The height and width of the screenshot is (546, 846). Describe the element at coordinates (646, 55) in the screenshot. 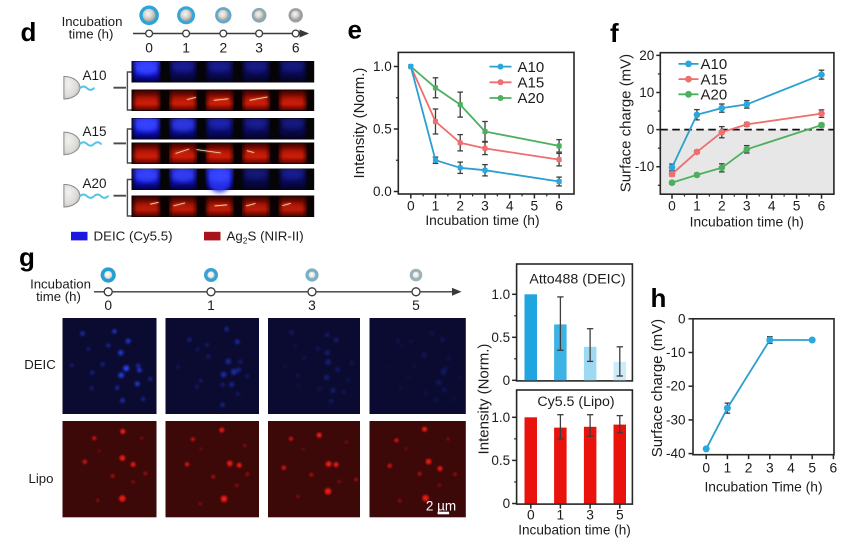

I see `svg-text: 20` at that location.